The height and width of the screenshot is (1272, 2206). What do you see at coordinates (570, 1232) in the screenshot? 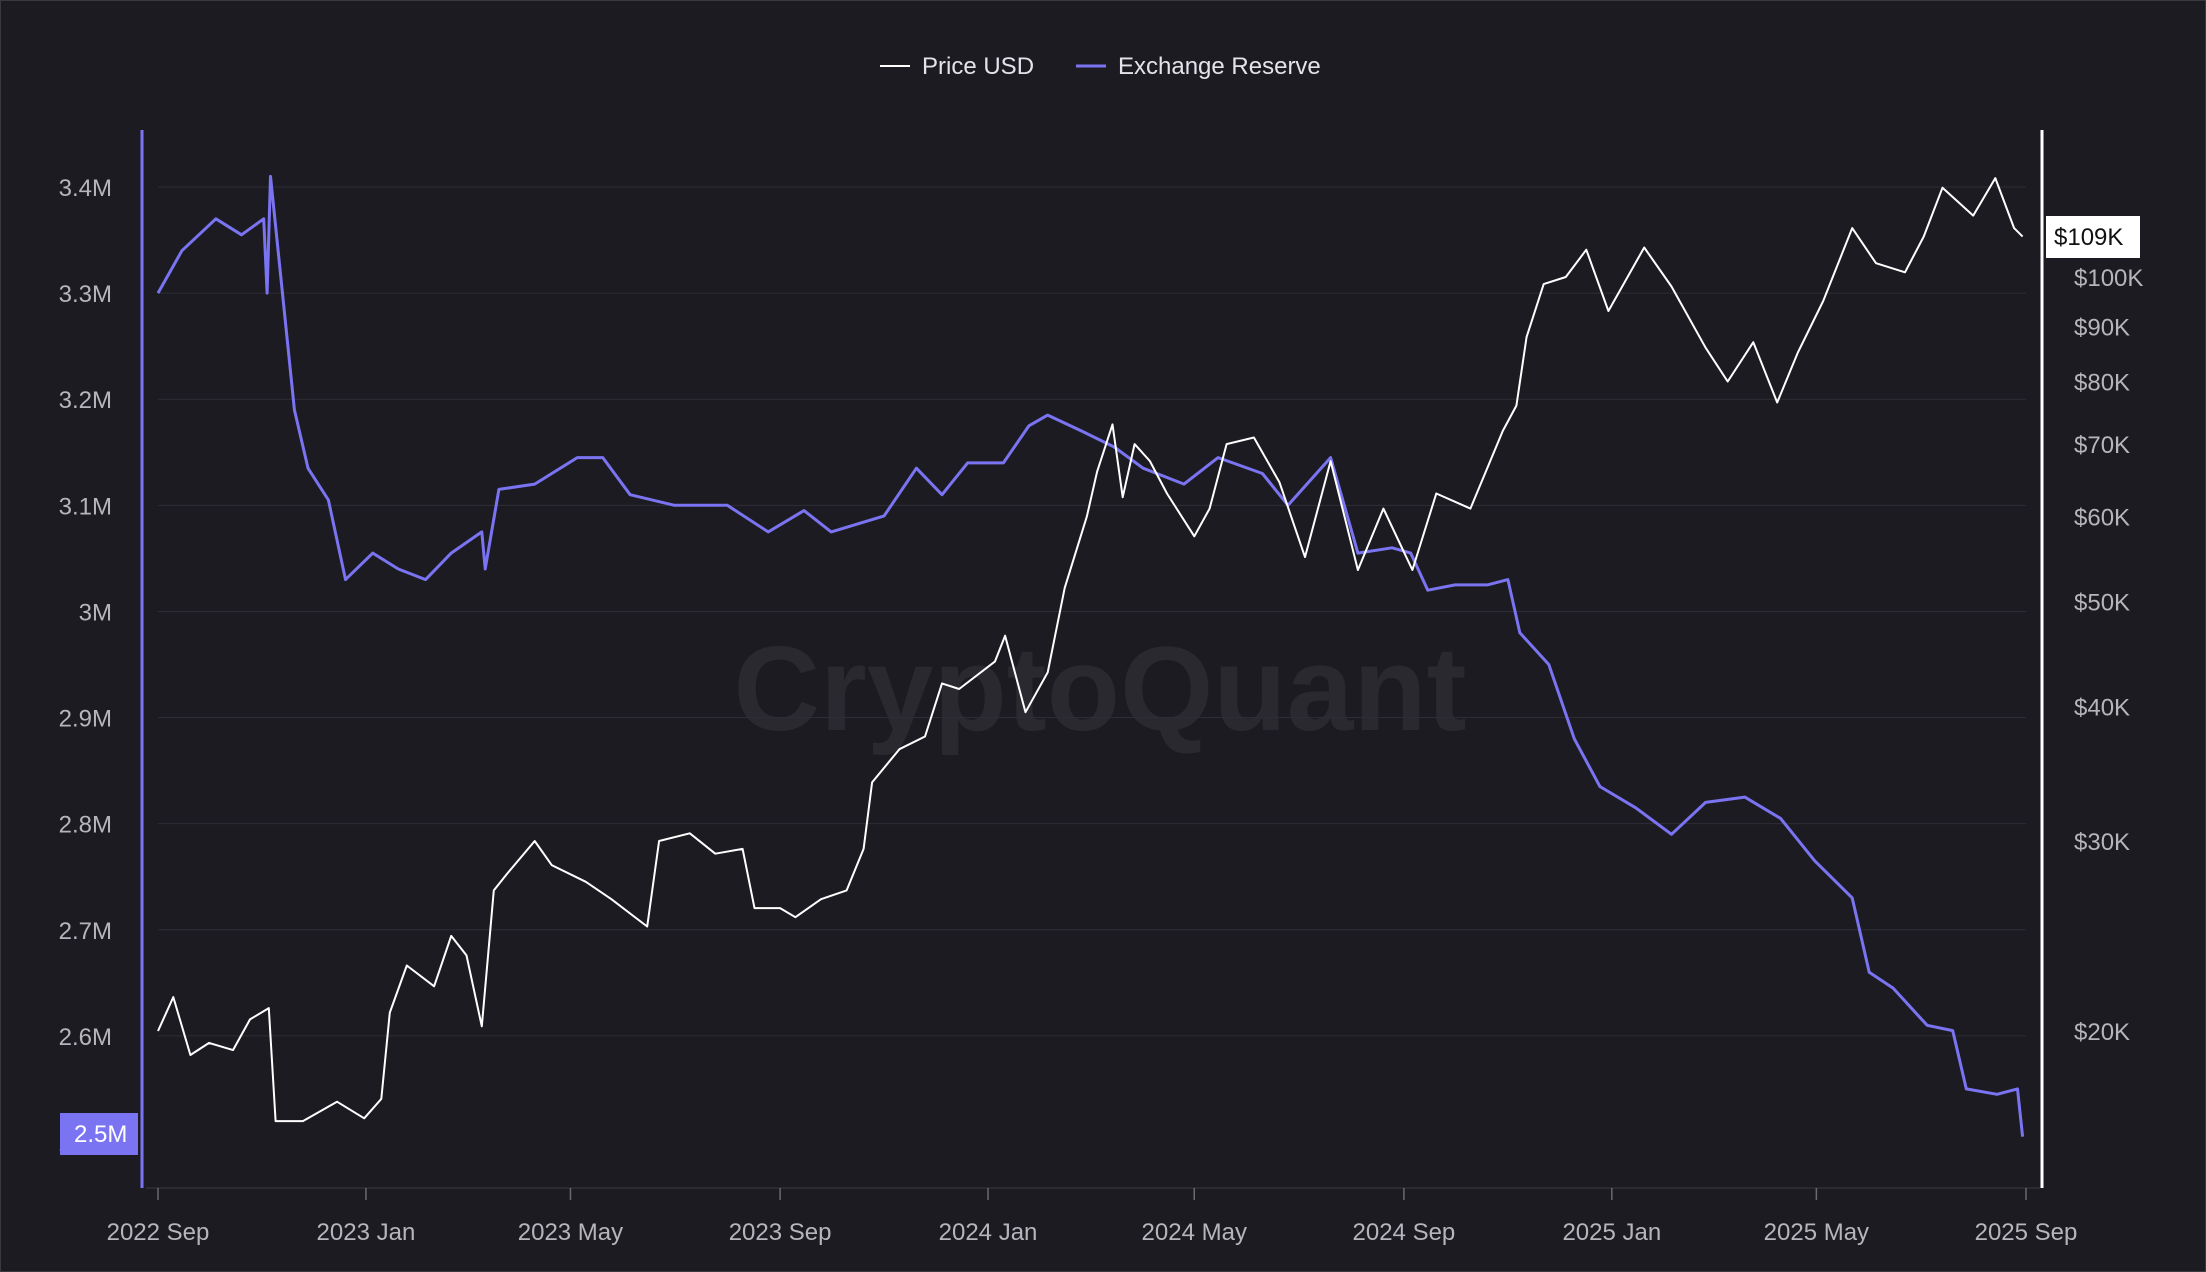
I see `x-tick-label: 2023 May` at bounding box center [570, 1232].